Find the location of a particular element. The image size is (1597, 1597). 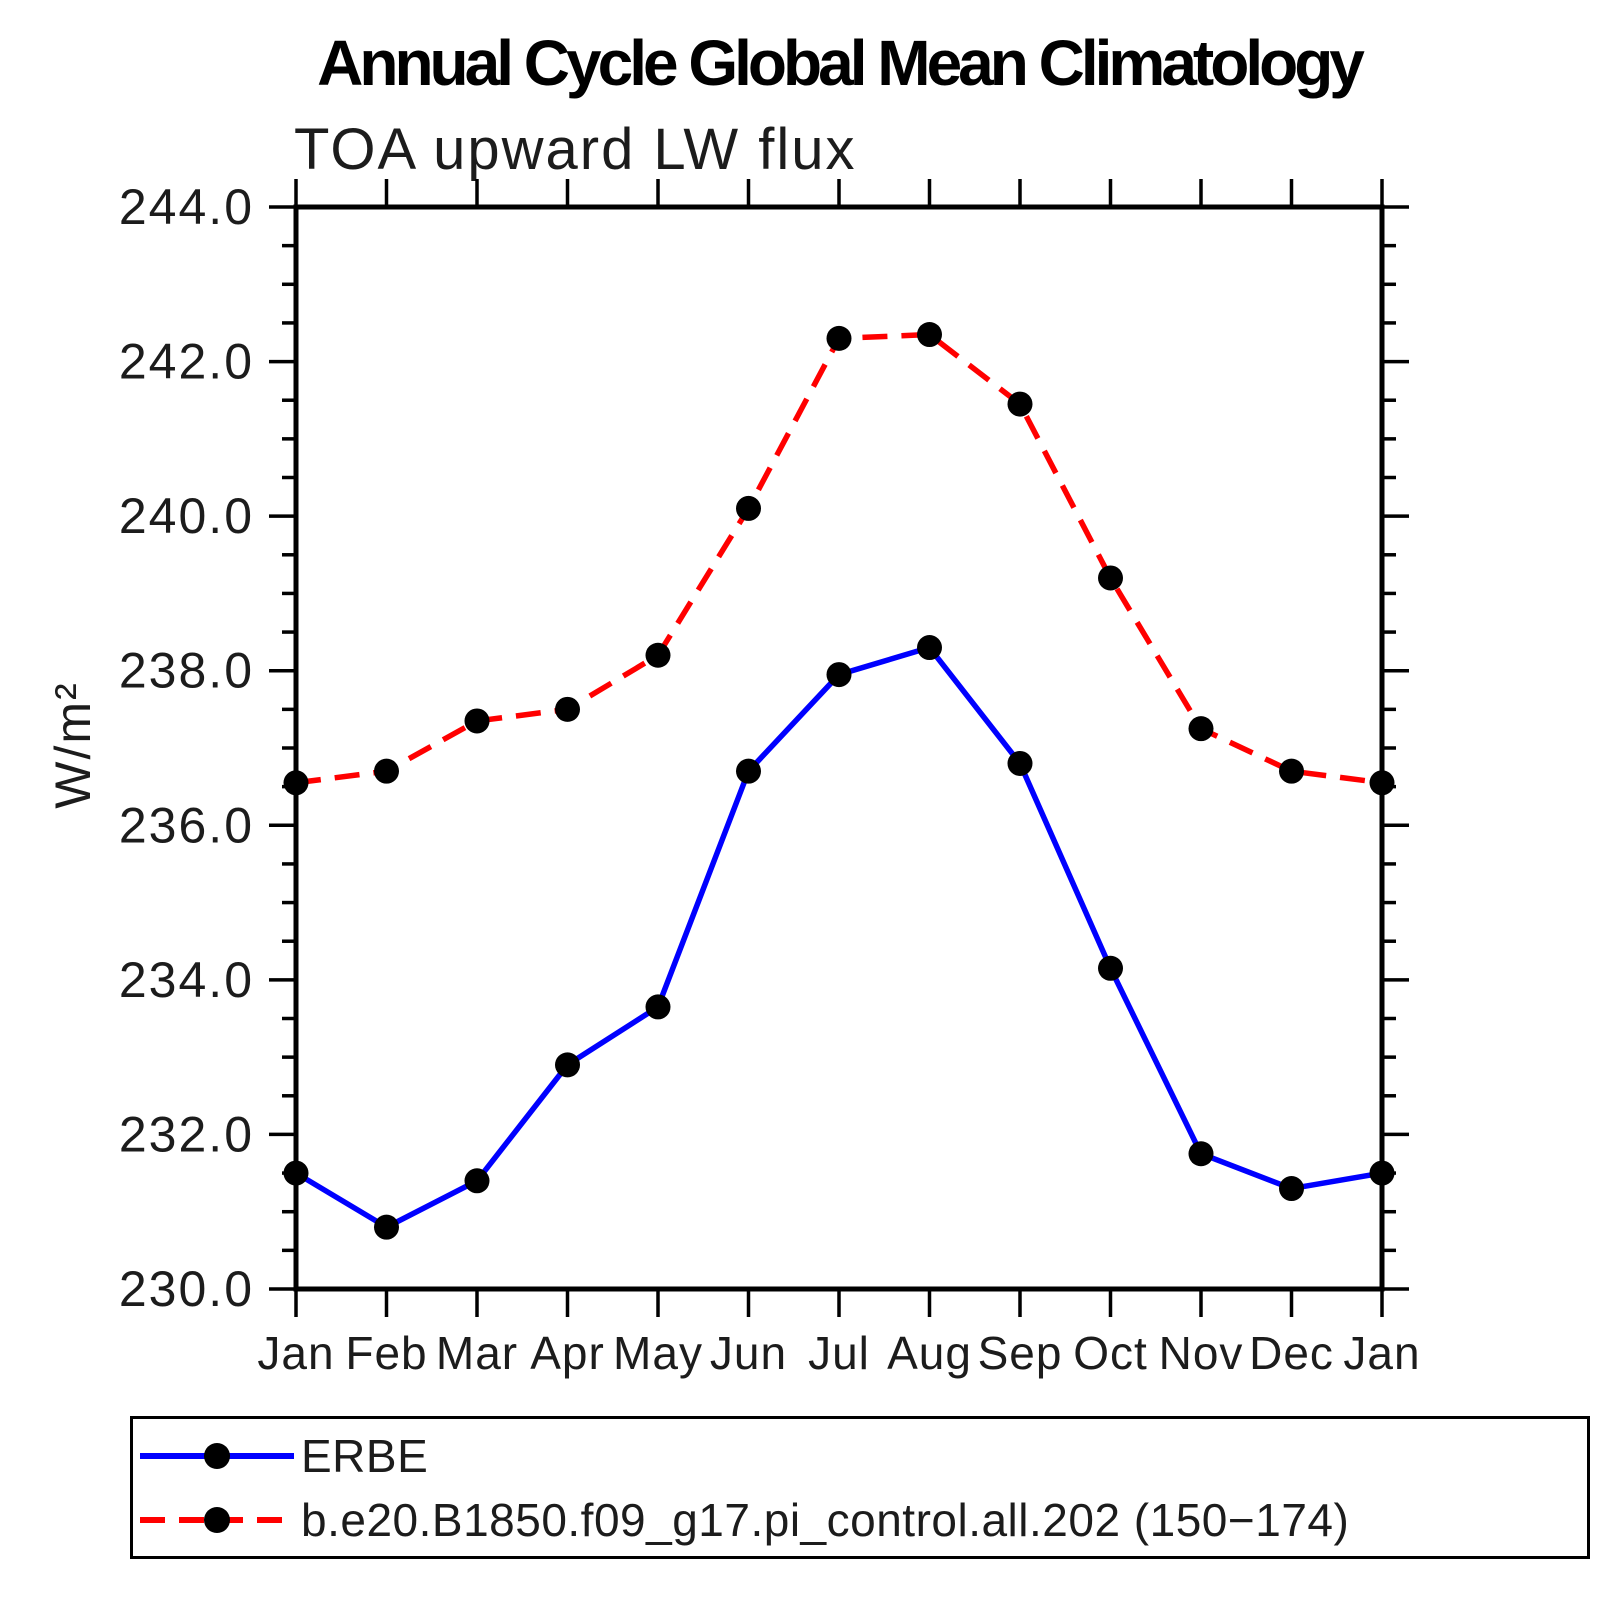

x-tick-label: Apr is located at coordinates (567, 1353).